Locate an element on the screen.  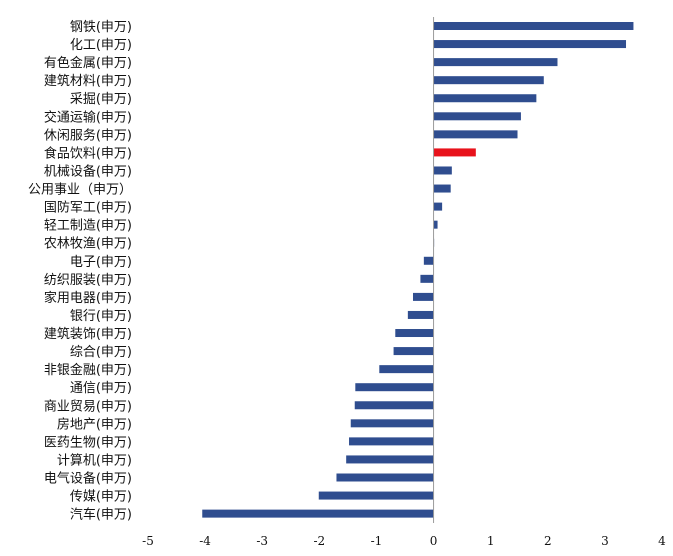
category-label: 钢铁(申万) is located at coordinates (101, 27).